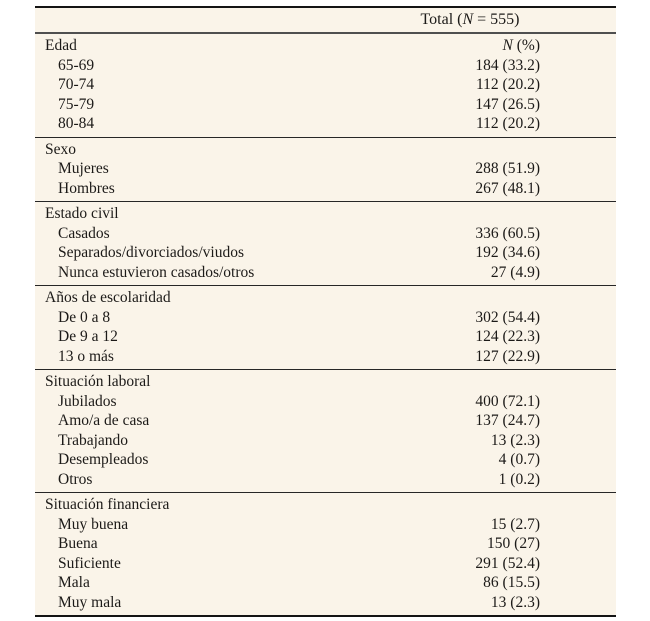  I want to click on row-value: 184 (33.2), so click(507, 65).